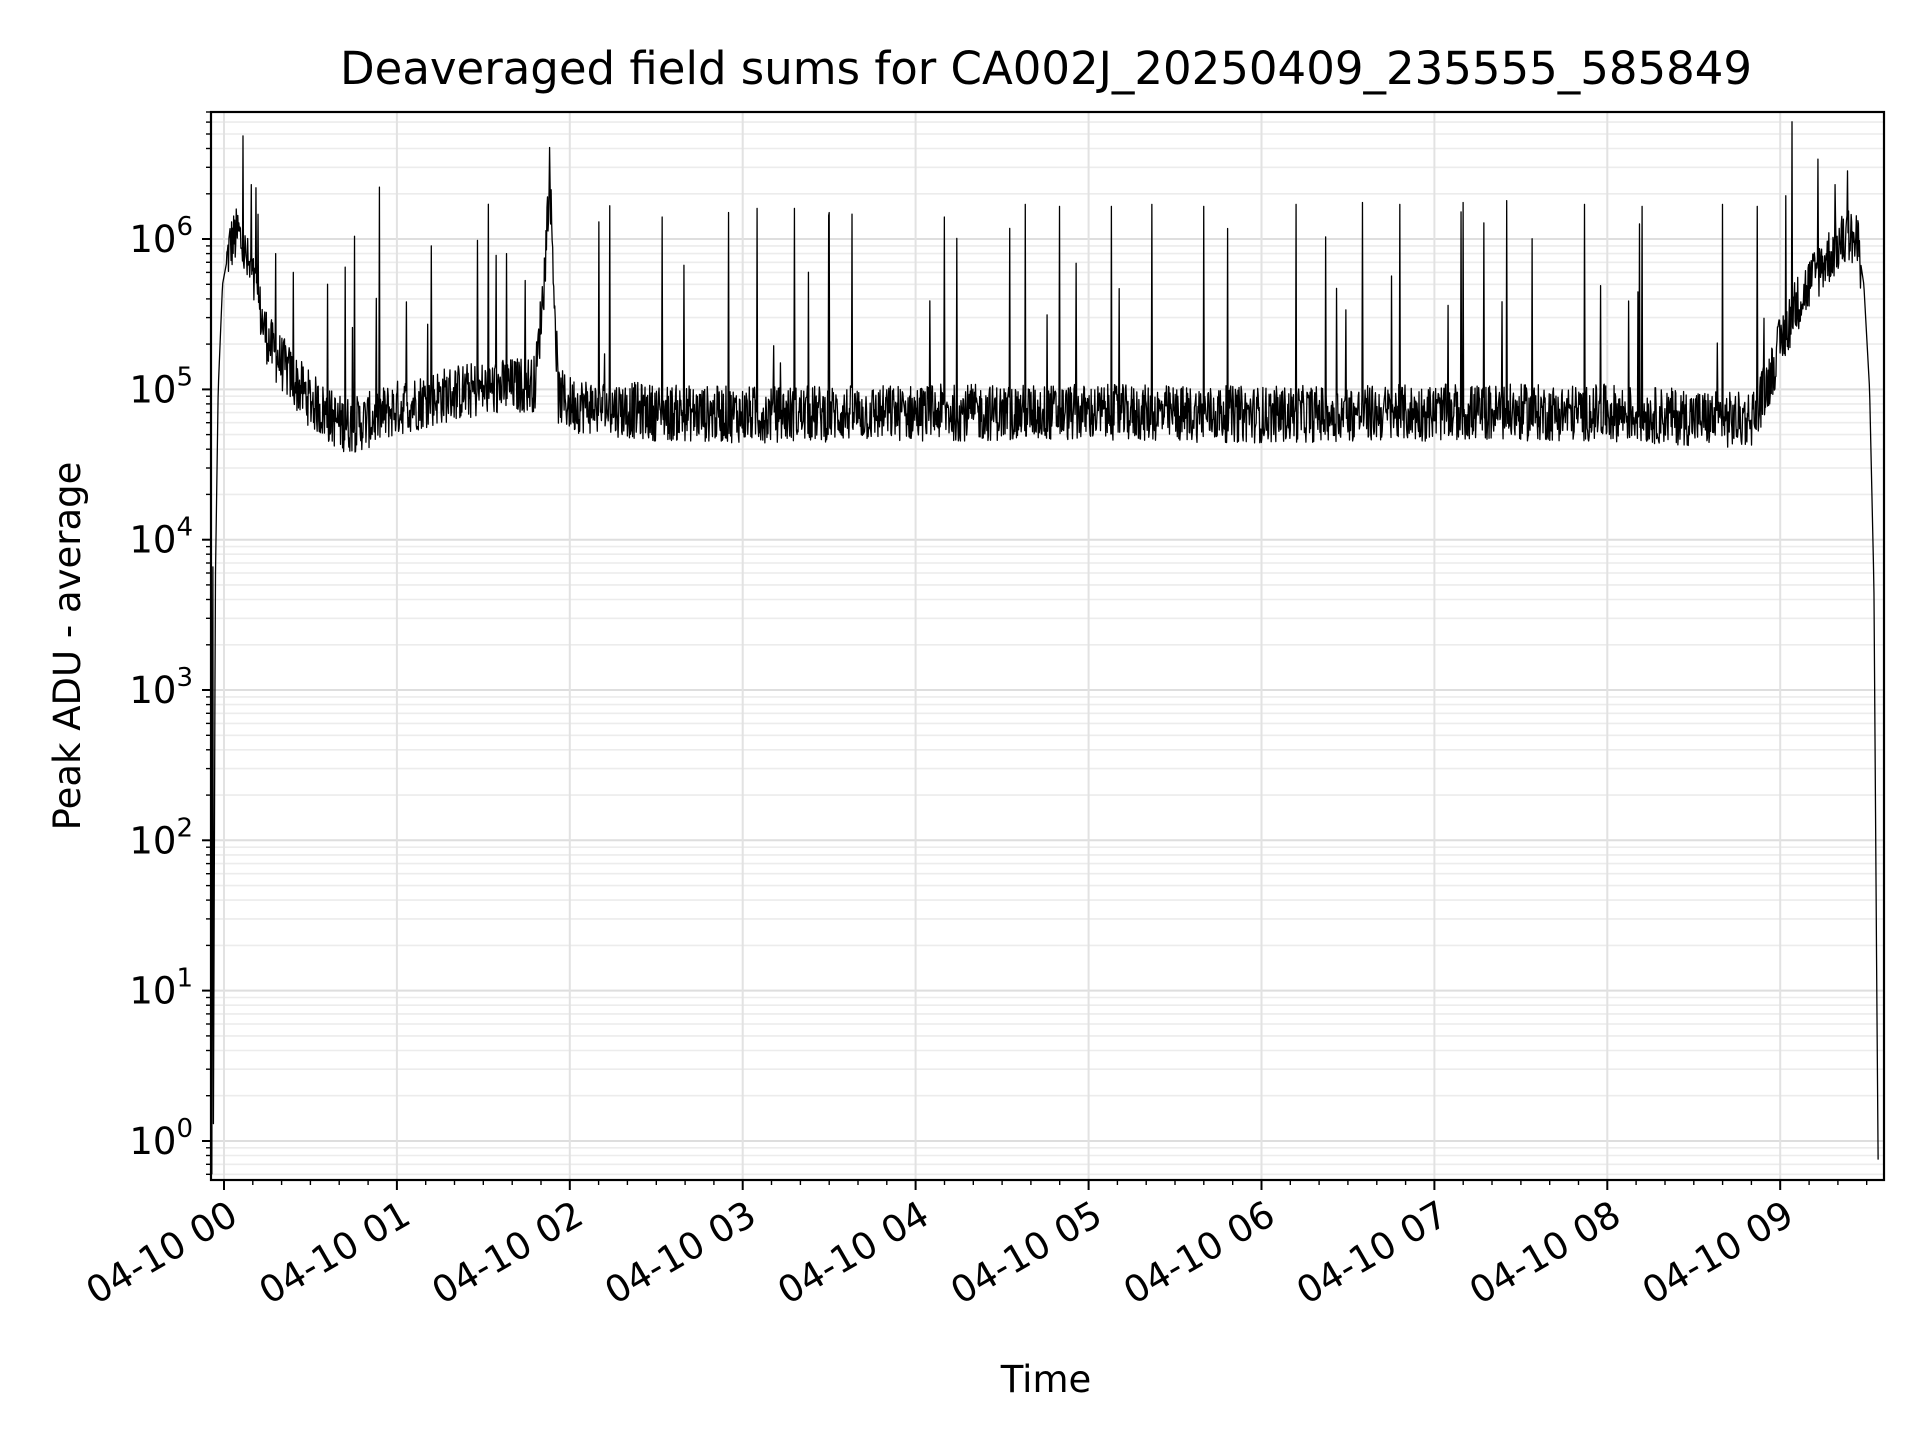 The width and height of the screenshot is (1920, 1440). I want to click on y-tick-label: 10⁵, so click(161, 386).